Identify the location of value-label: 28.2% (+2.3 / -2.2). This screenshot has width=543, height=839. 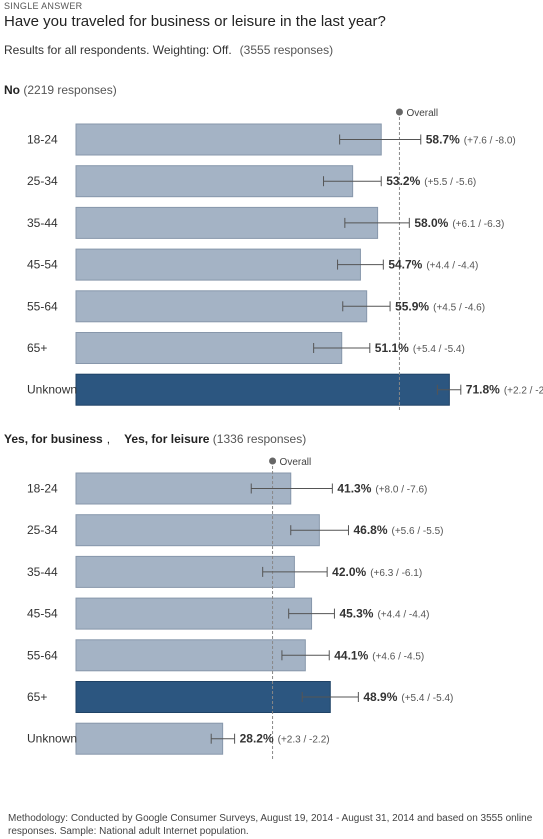
(285, 739).